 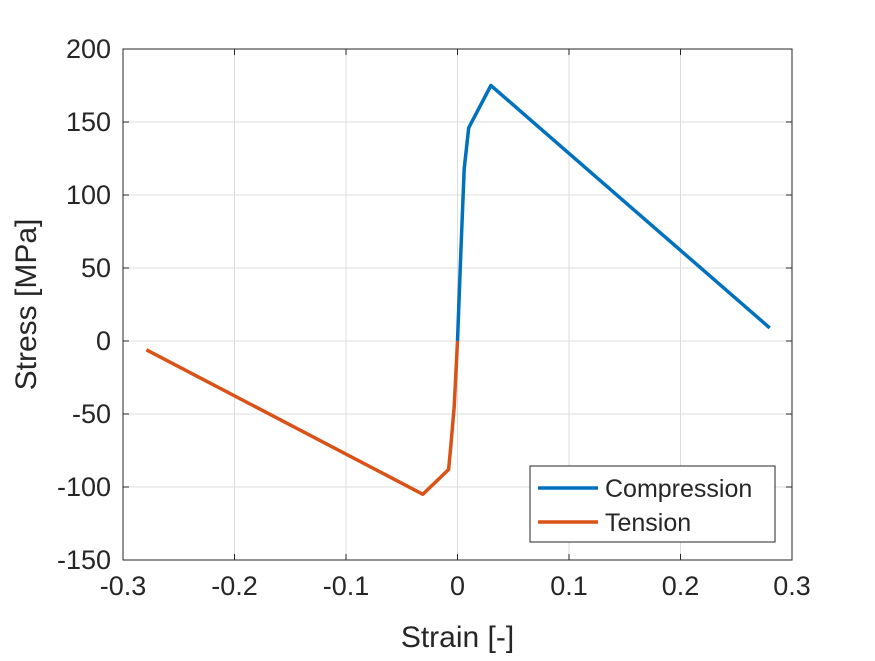 What do you see at coordinates (103, 341) in the screenshot?
I see `y-tick-label: 0` at bounding box center [103, 341].